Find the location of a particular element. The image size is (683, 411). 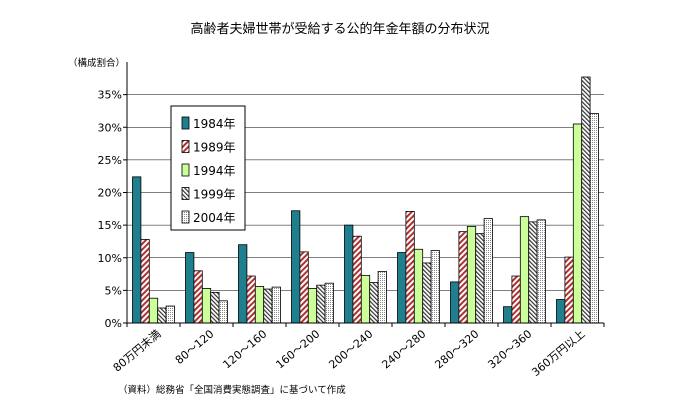

y-tick-label: 20% is located at coordinates (110, 193).